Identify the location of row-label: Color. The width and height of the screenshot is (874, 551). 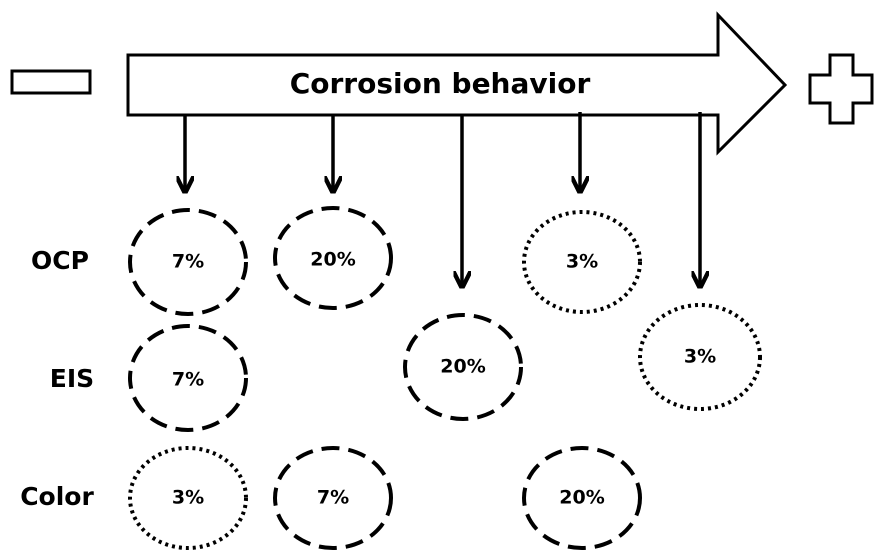
(57, 496).